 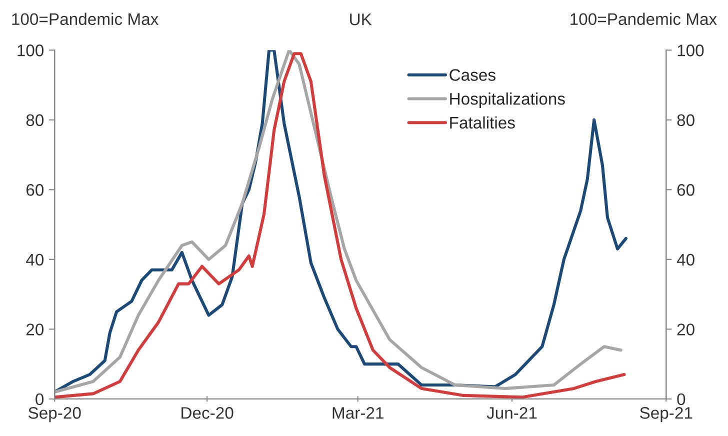 What do you see at coordinates (666, 414) in the screenshot?
I see `x-tick-label: Sep-21` at bounding box center [666, 414].